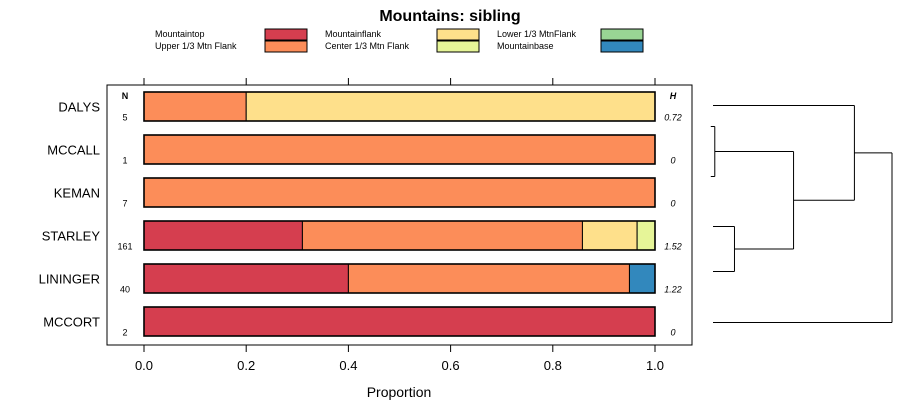 Image resolution: width=900 pixels, height=420 pixels. Describe the element at coordinates (353, 34) in the screenshot. I see `legend-label: Mountainflank` at that location.